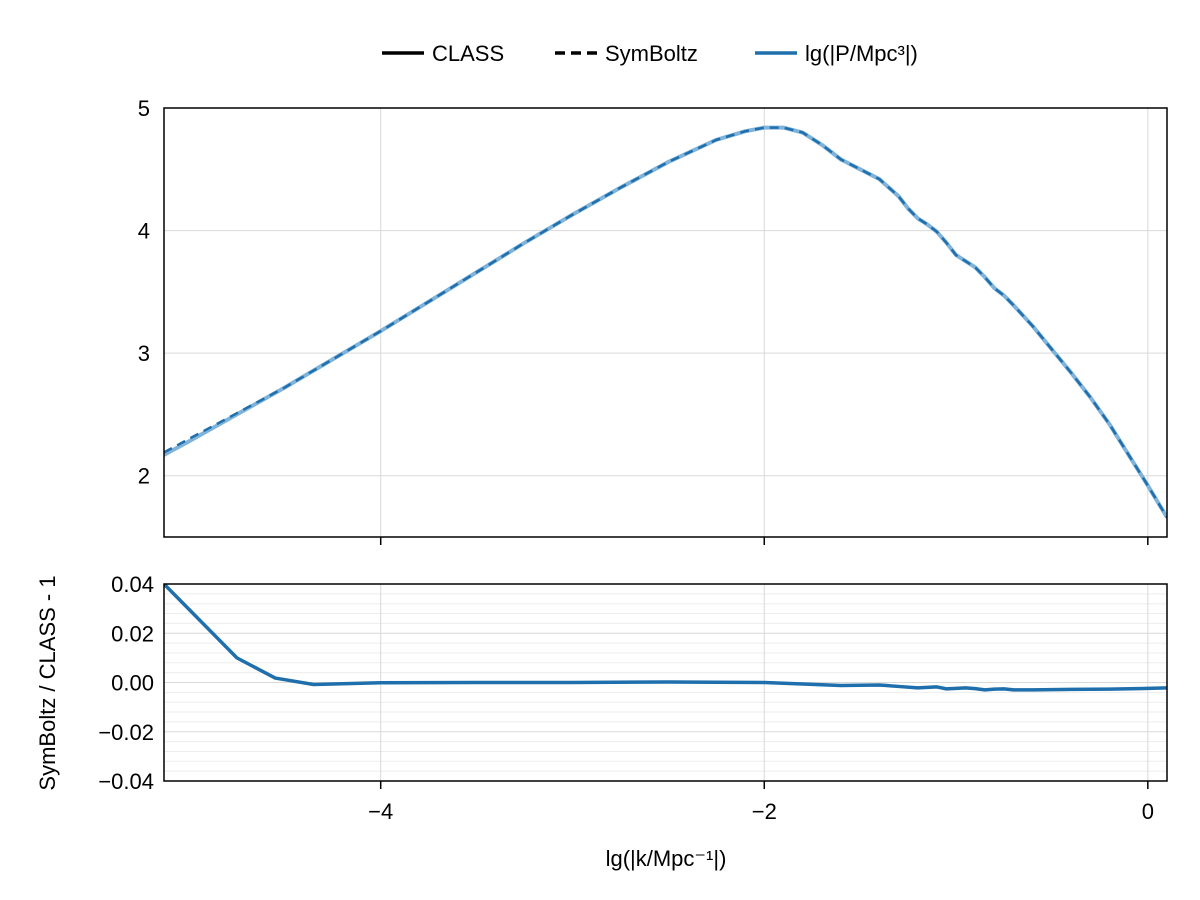 This screenshot has width=1200, height=900. I want to click on bottom-y-tick-label: 0.04, so click(132, 584).